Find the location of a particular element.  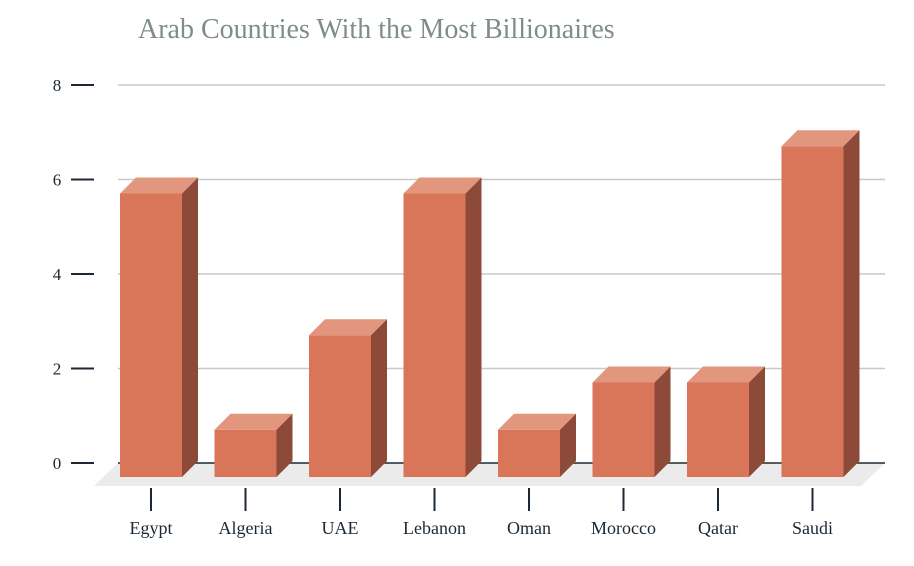

y-tick-label: 4 is located at coordinates (57, 274).